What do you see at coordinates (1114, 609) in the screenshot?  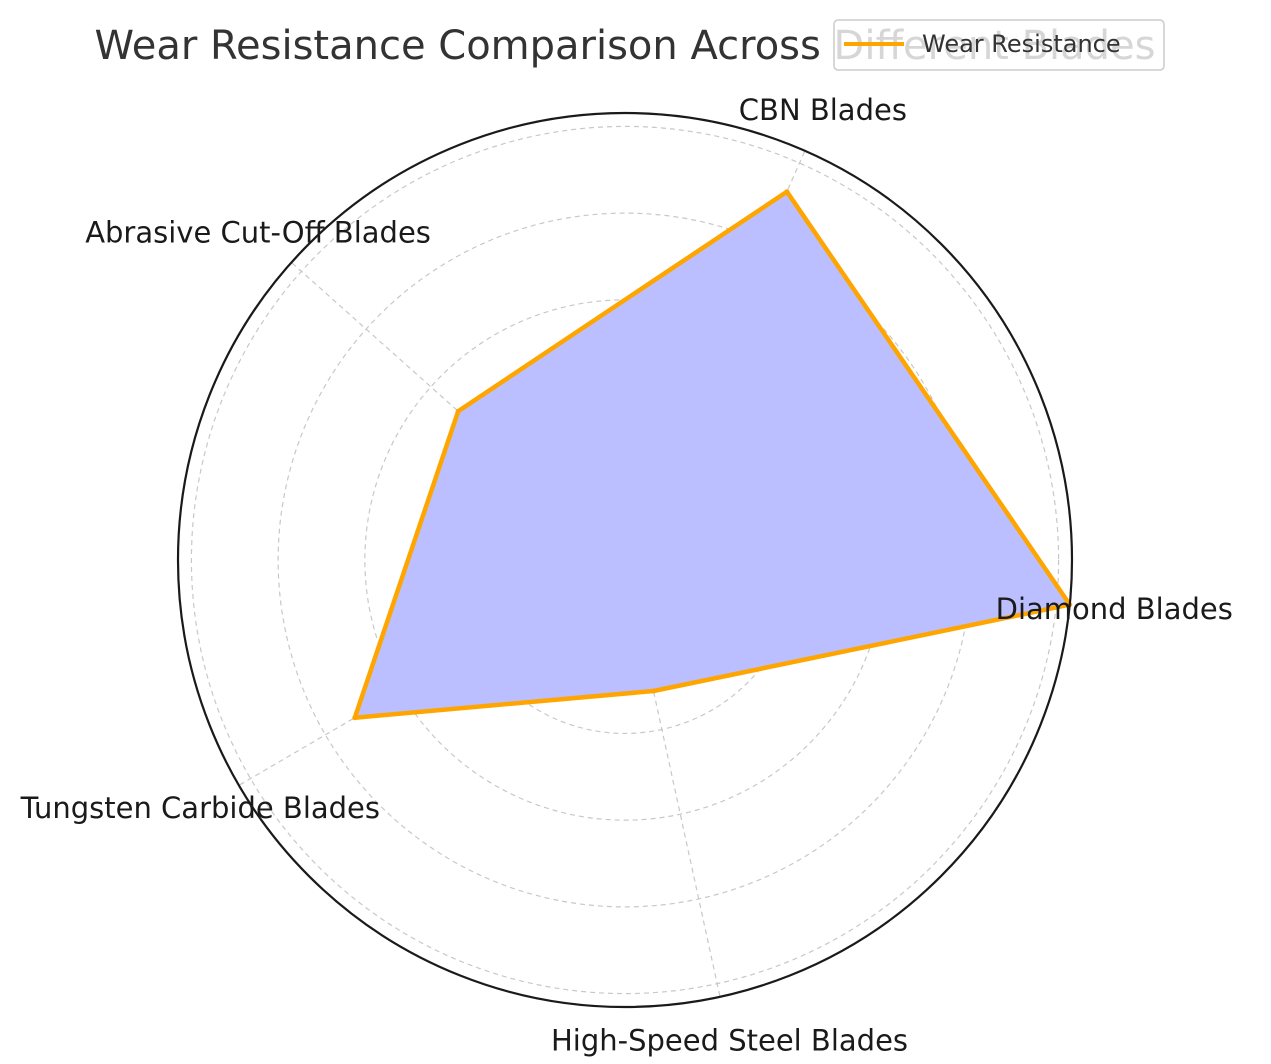 I see `axis-label: Diamond Blades` at bounding box center [1114, 609].